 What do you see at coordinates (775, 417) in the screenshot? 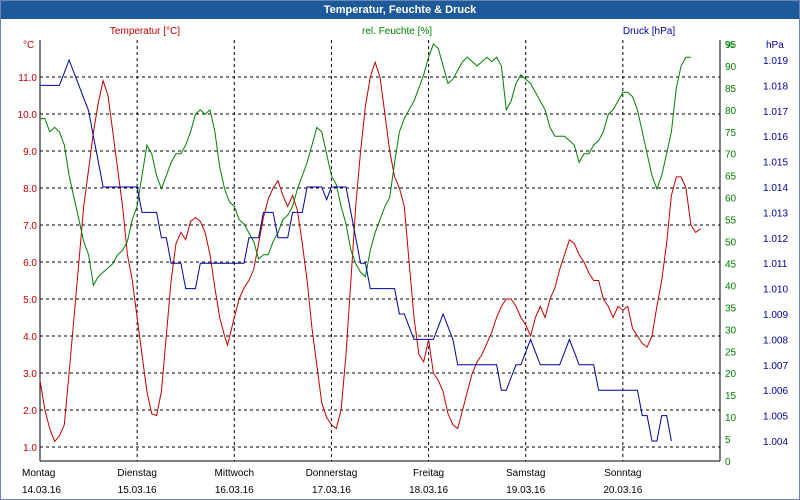
I see `right-tick-label: 1.005` at bounding box center [775, 417].